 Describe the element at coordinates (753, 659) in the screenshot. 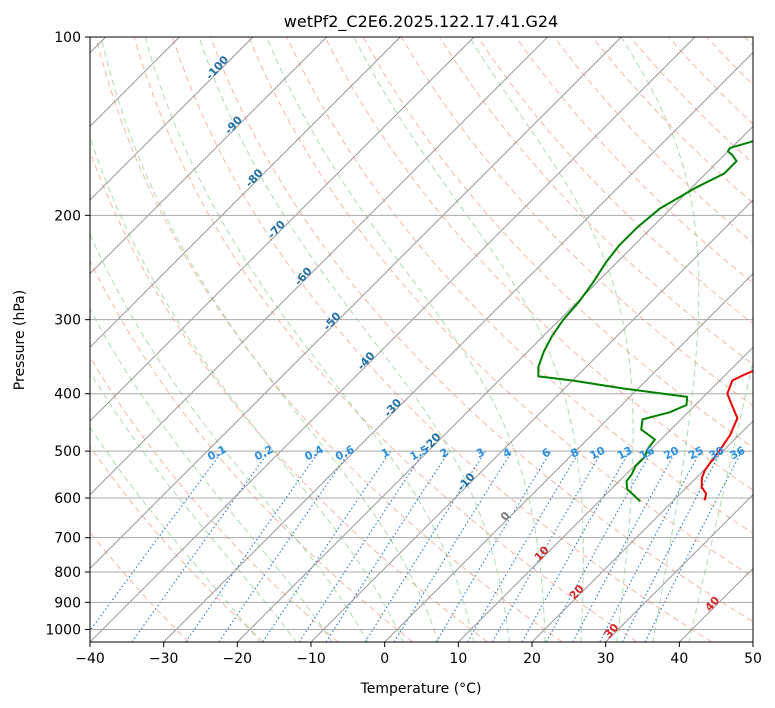

I see `x-tick-label: 50` at that location.